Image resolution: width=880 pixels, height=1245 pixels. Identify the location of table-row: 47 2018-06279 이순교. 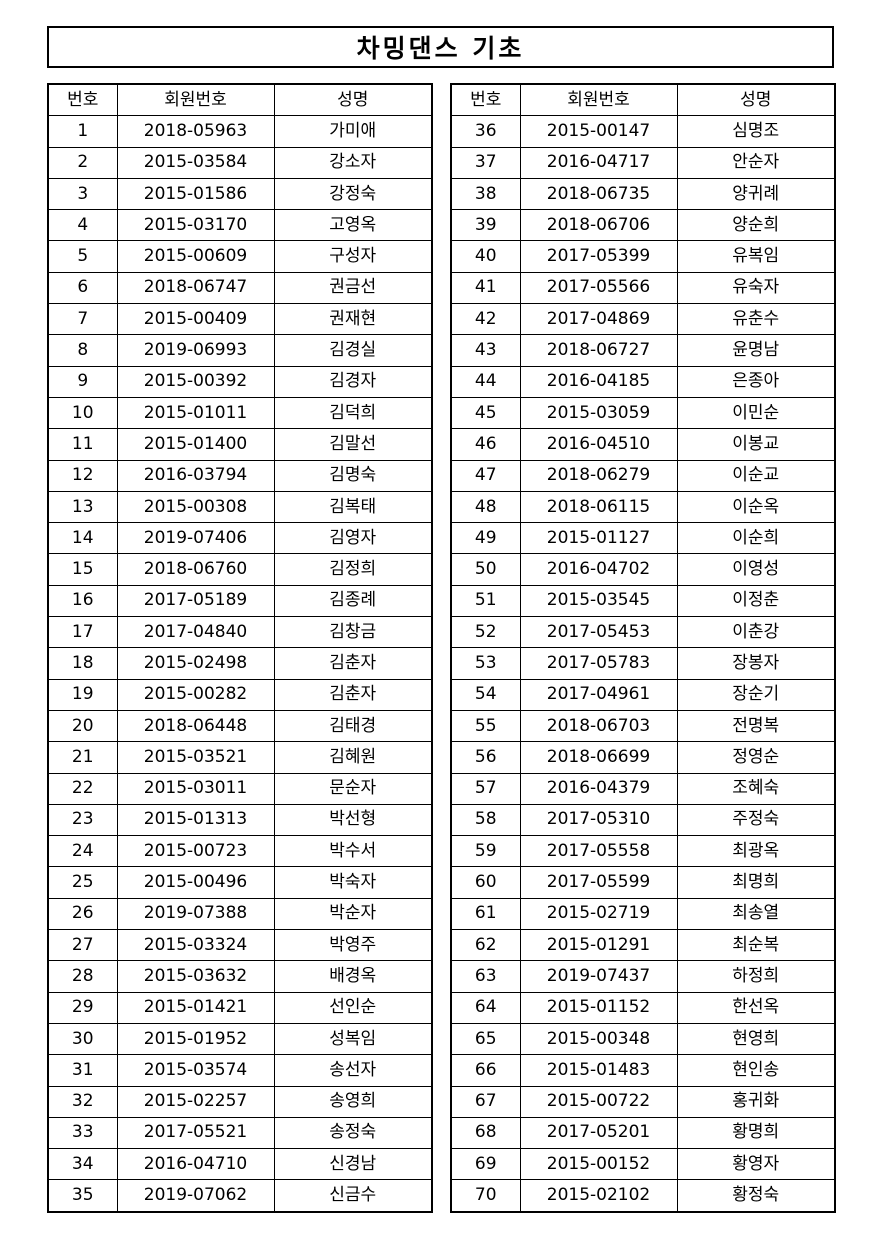
(643, 475).